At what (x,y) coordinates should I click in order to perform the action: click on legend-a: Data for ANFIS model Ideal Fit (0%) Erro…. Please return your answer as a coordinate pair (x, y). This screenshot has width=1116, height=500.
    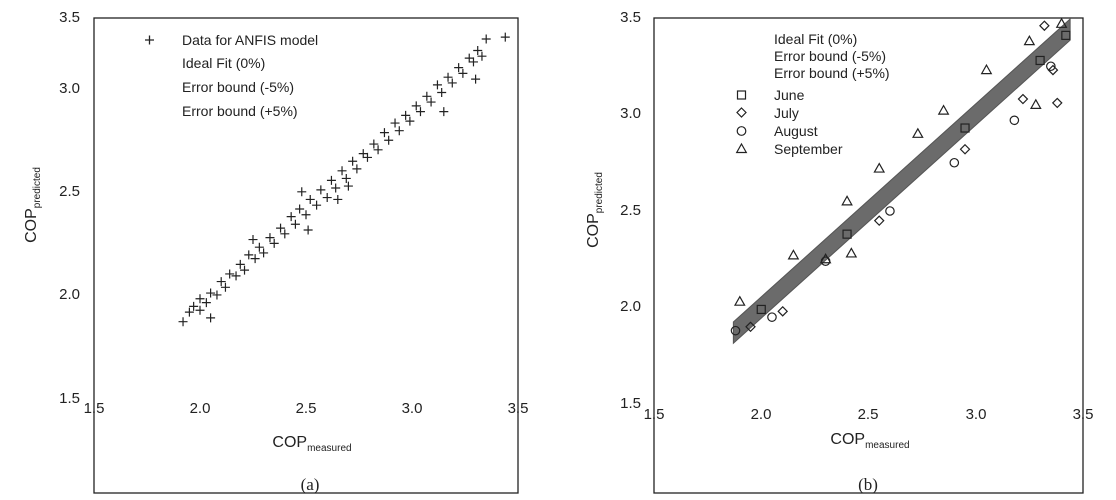
    Looking at the image, I should click on (231, 75).